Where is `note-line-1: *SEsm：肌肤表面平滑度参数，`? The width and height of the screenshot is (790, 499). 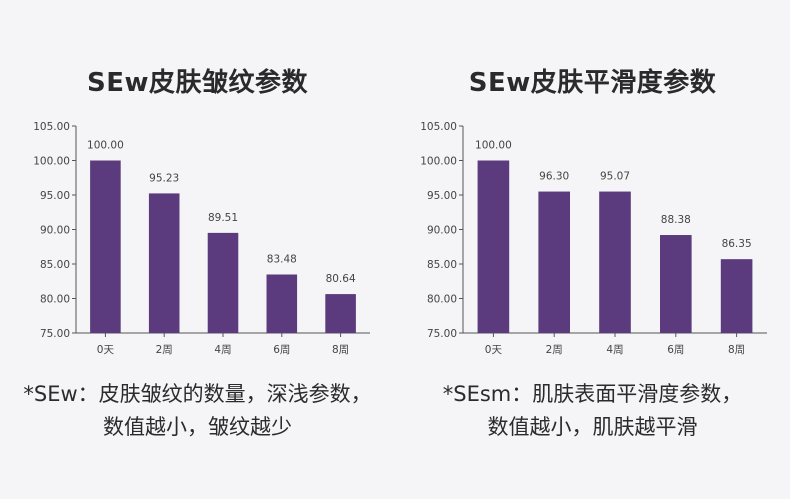 note-line-1: *SEsm：肌肤表面平滑度参数， is located at coordinates (592, 394).